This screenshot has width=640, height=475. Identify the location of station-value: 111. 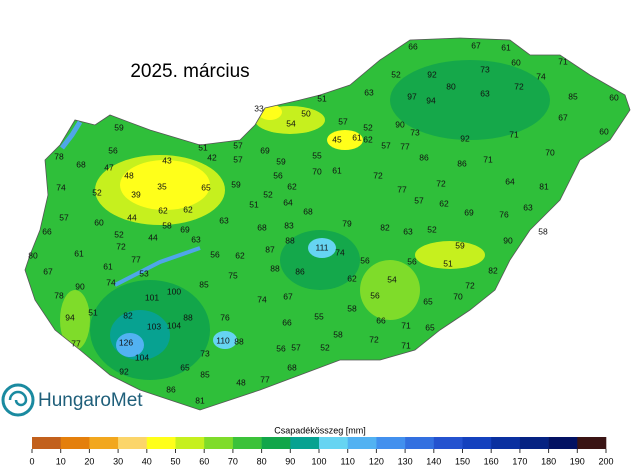
(322, 247).